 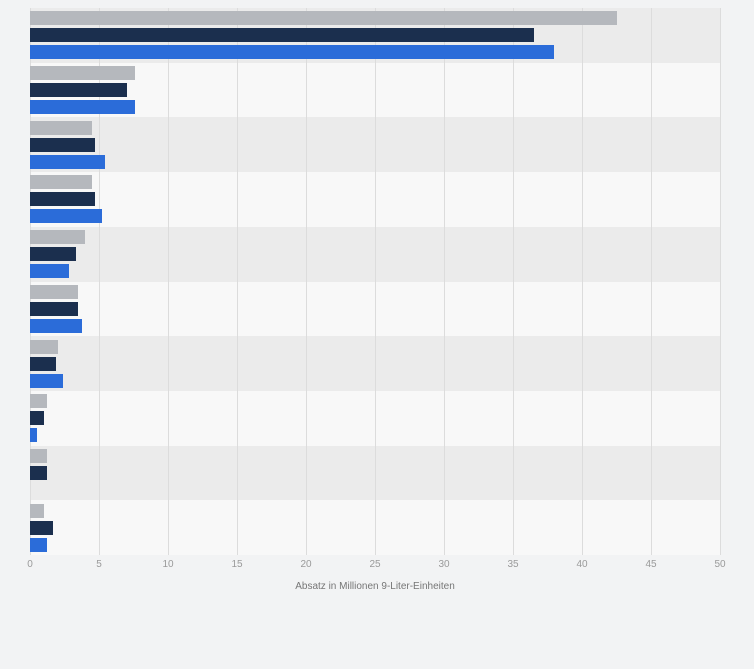 What do you see at coordinates (582, 564) in the screenshot?
I see `x-tick-label: 40` at bounding box center [582, 564].